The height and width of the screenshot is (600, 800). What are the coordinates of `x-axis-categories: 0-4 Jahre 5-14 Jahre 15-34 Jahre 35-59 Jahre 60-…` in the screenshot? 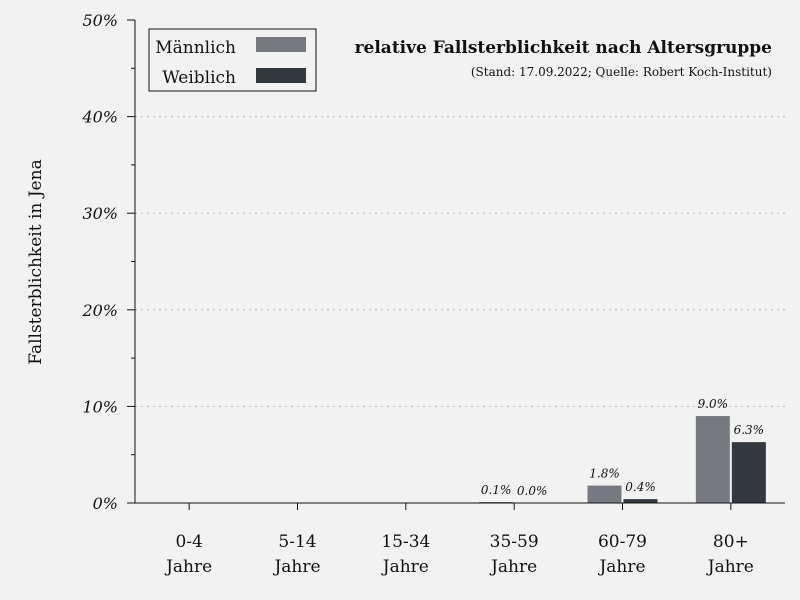 It's located at (459, 540).